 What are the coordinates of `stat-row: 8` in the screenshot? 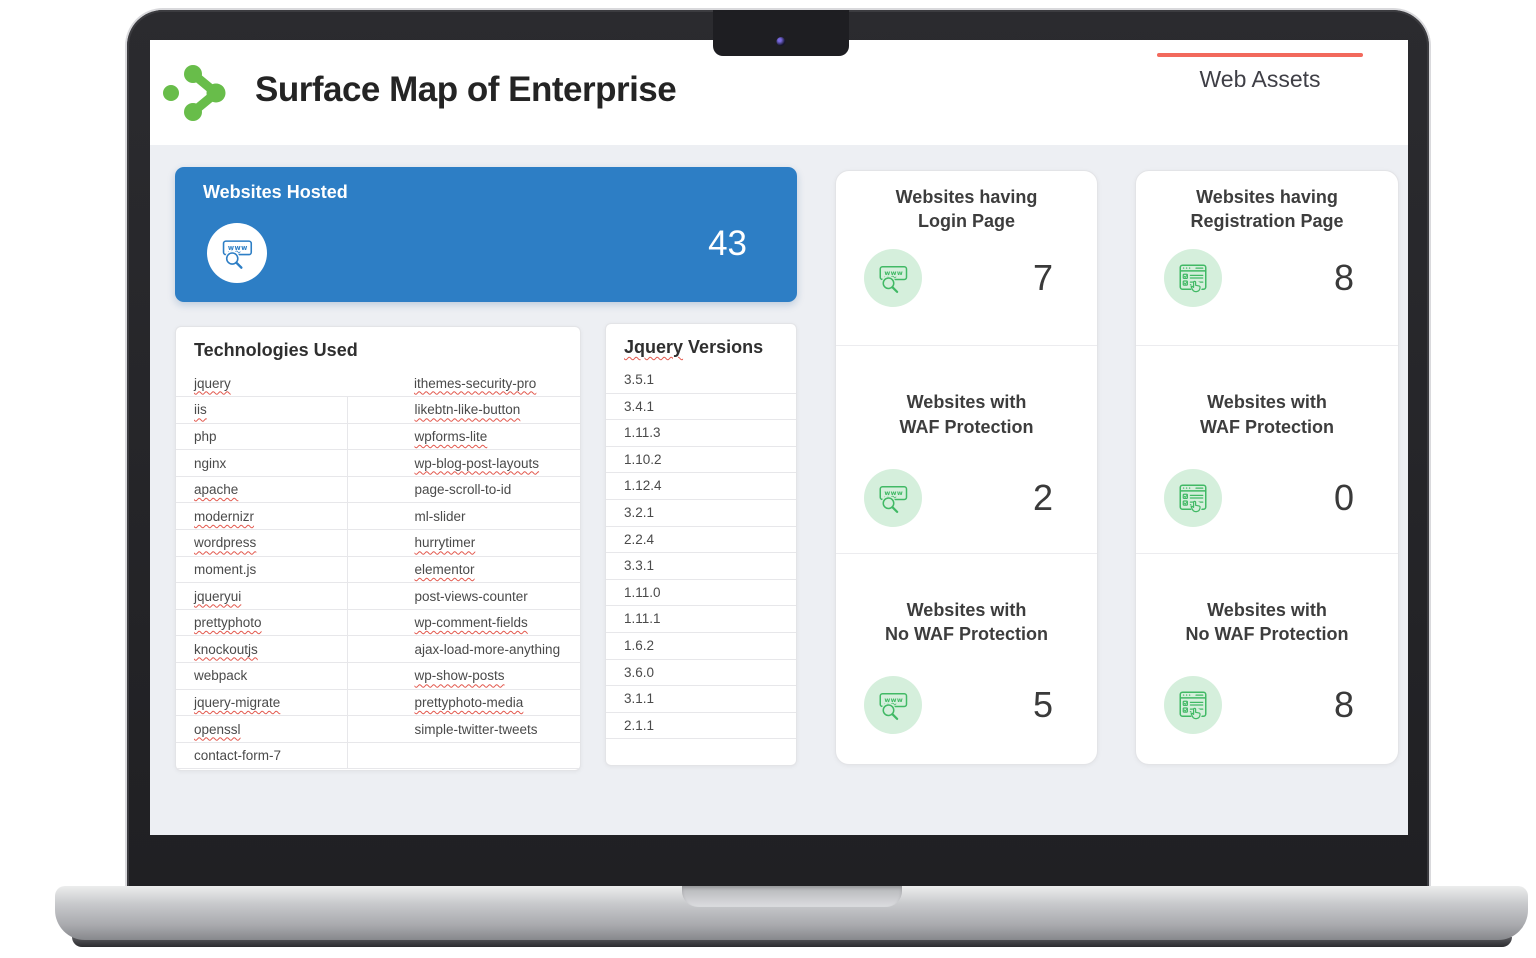 It's located at (1267, 705).